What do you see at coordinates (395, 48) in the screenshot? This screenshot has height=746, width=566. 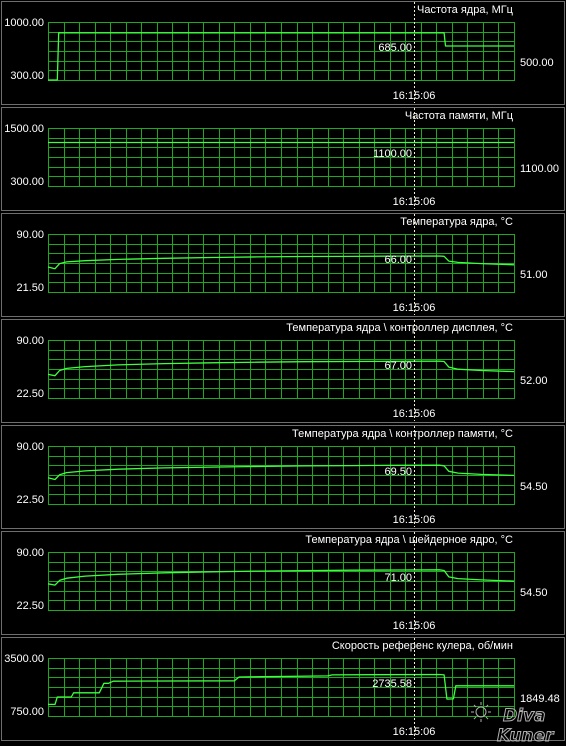 I see `cursor-value: 685.00` at bounding box center [395, 48].